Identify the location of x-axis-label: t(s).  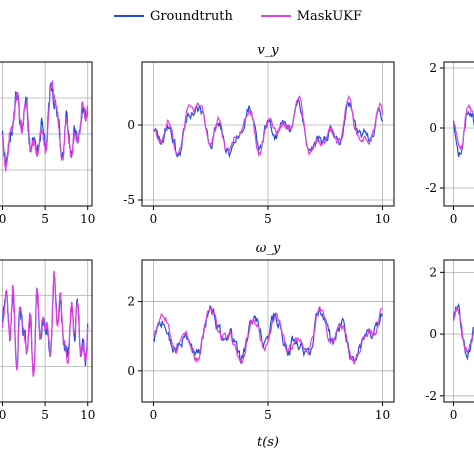
(268, 442).